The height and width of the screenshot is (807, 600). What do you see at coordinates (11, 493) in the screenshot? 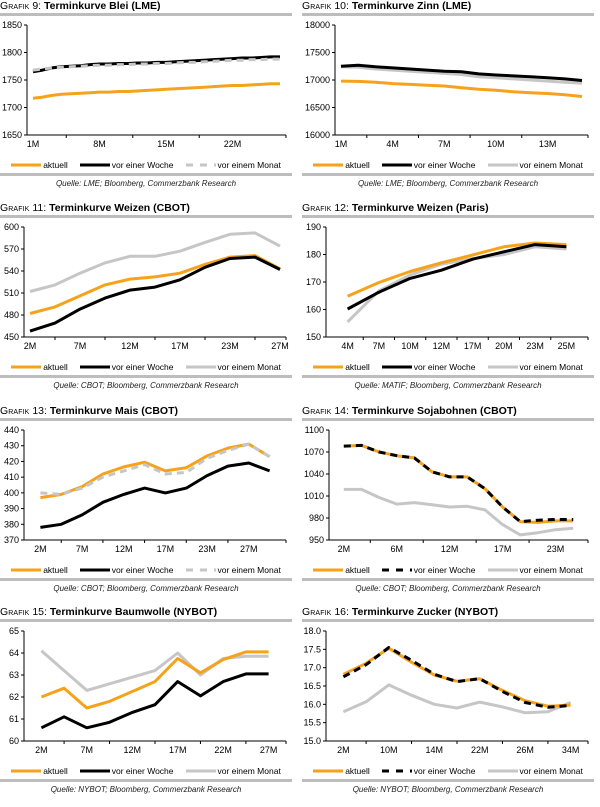
I see `y-tick-label: 400` at bounding box center [11, 493].